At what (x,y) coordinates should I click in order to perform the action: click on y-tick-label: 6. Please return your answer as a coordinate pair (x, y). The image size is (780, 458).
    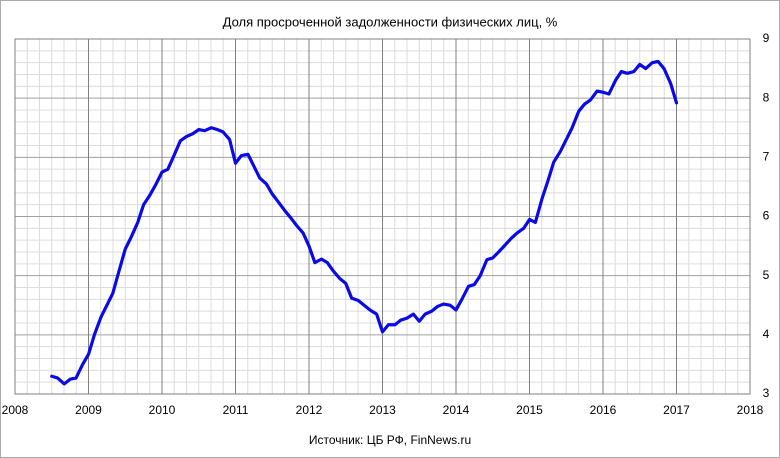
    Looking at the image, I should click on (766, 216).